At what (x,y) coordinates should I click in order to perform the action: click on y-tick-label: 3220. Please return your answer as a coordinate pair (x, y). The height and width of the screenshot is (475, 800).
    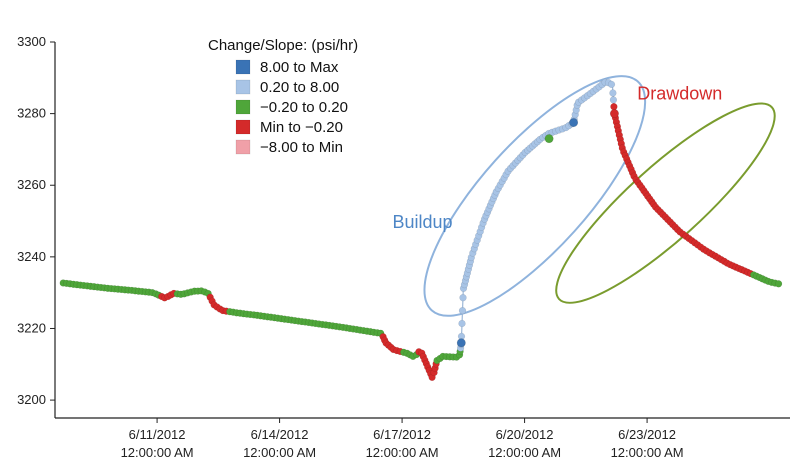
    Looking at the image, I should click on (31, 327).